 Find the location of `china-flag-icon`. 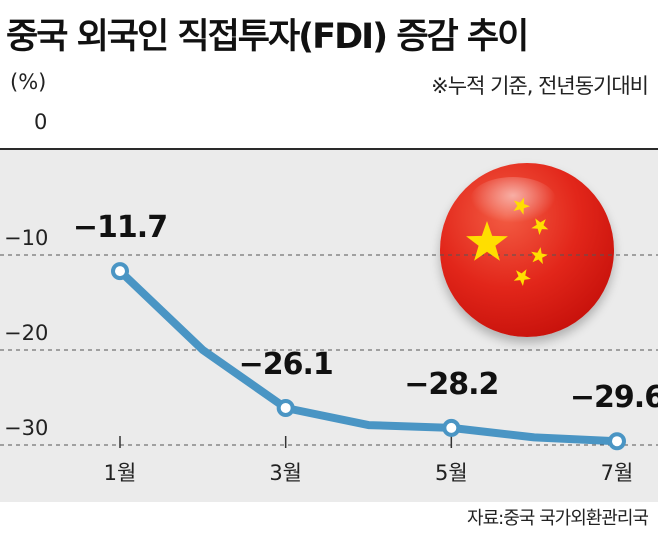

china-flag-icon is located at coordinates (527, 250).